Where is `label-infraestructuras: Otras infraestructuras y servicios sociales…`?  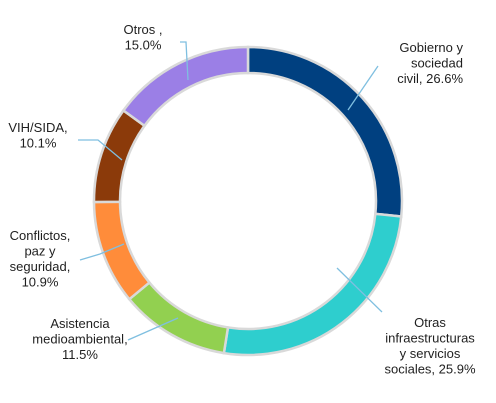 label-infraestructuras: Otras infraestructuras y servicios sociales… is located at coordinates (429, 346).